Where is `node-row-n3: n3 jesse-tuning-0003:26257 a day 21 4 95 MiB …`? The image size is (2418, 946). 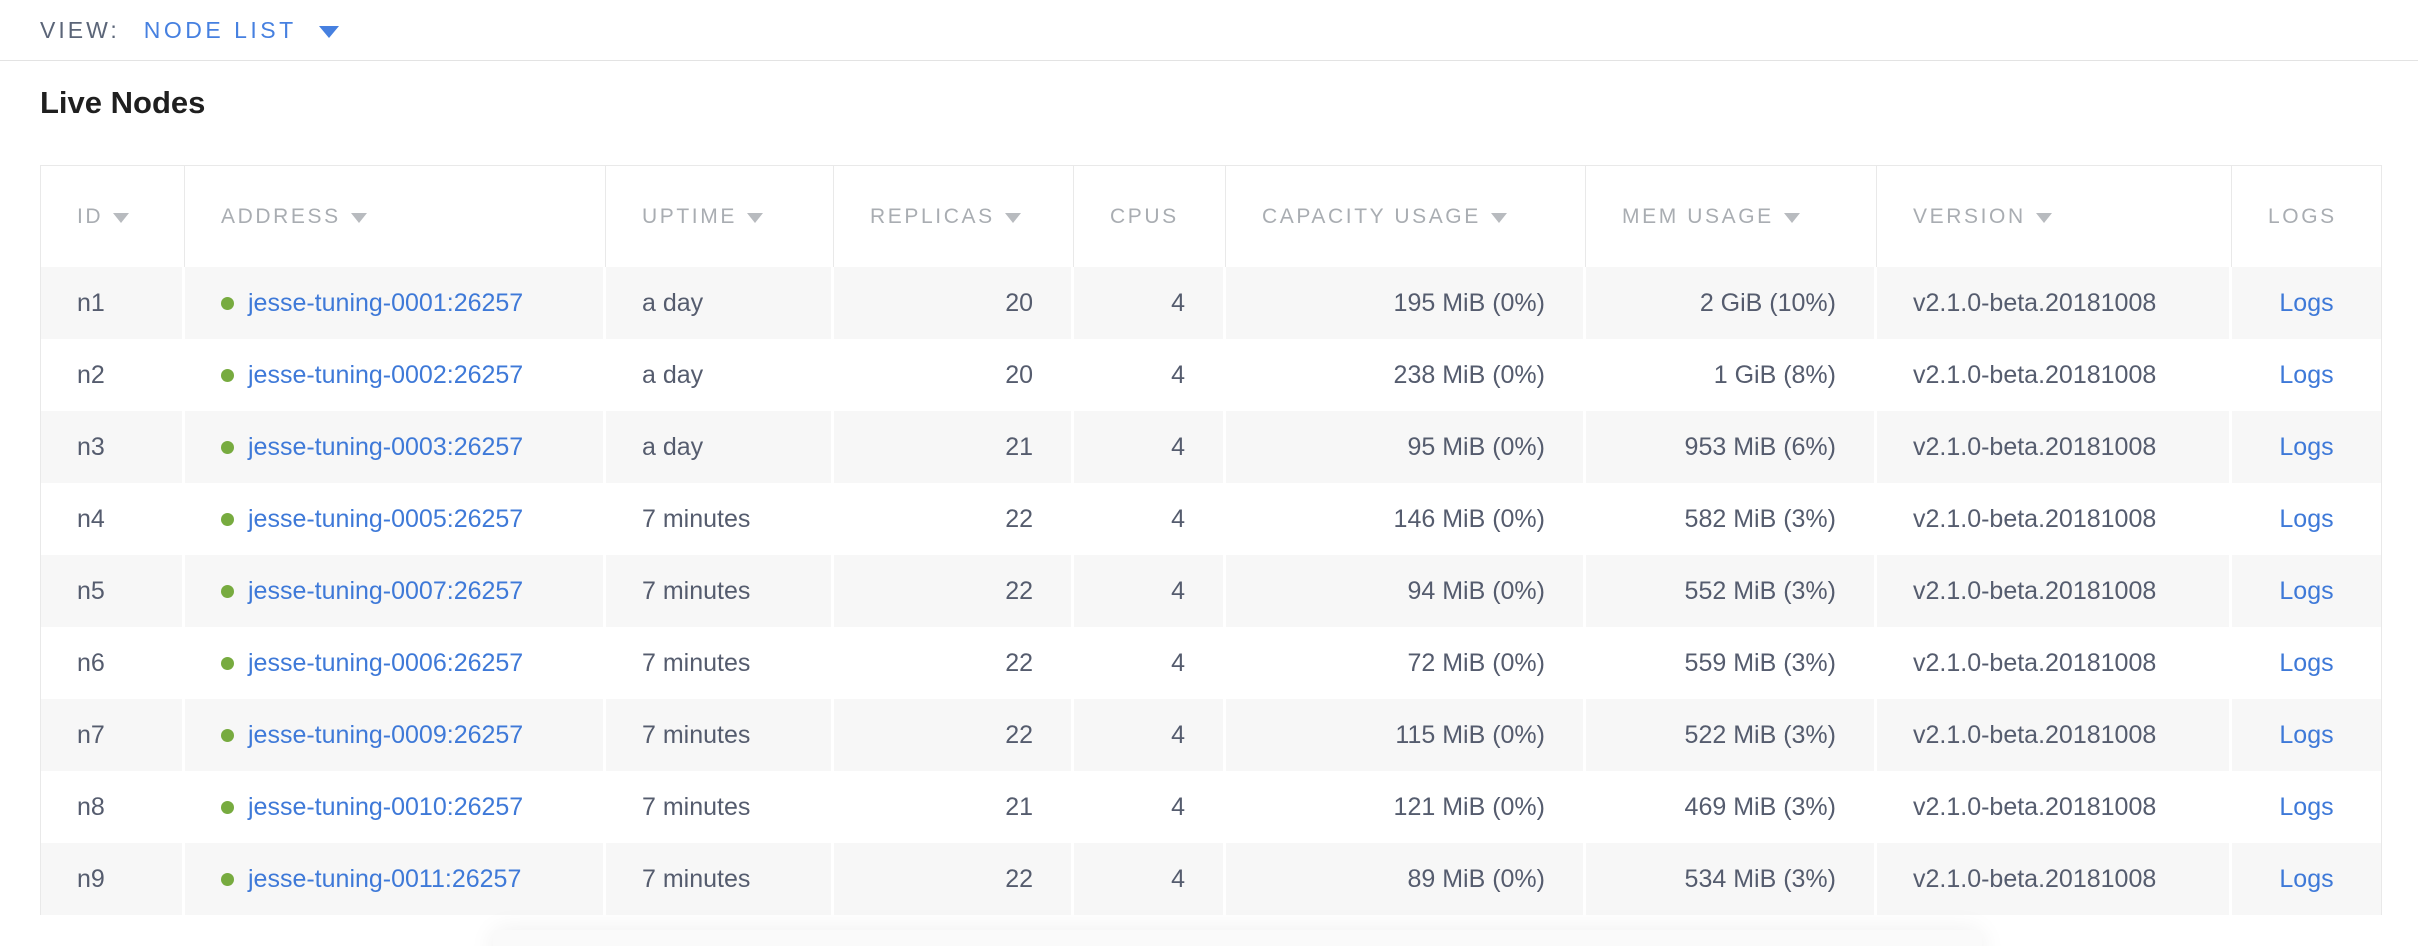 node-row-n3: n3 jesse-tuning-0003:26257 a day 21 4 95 MiB … is located at coordinates (1211, 447).